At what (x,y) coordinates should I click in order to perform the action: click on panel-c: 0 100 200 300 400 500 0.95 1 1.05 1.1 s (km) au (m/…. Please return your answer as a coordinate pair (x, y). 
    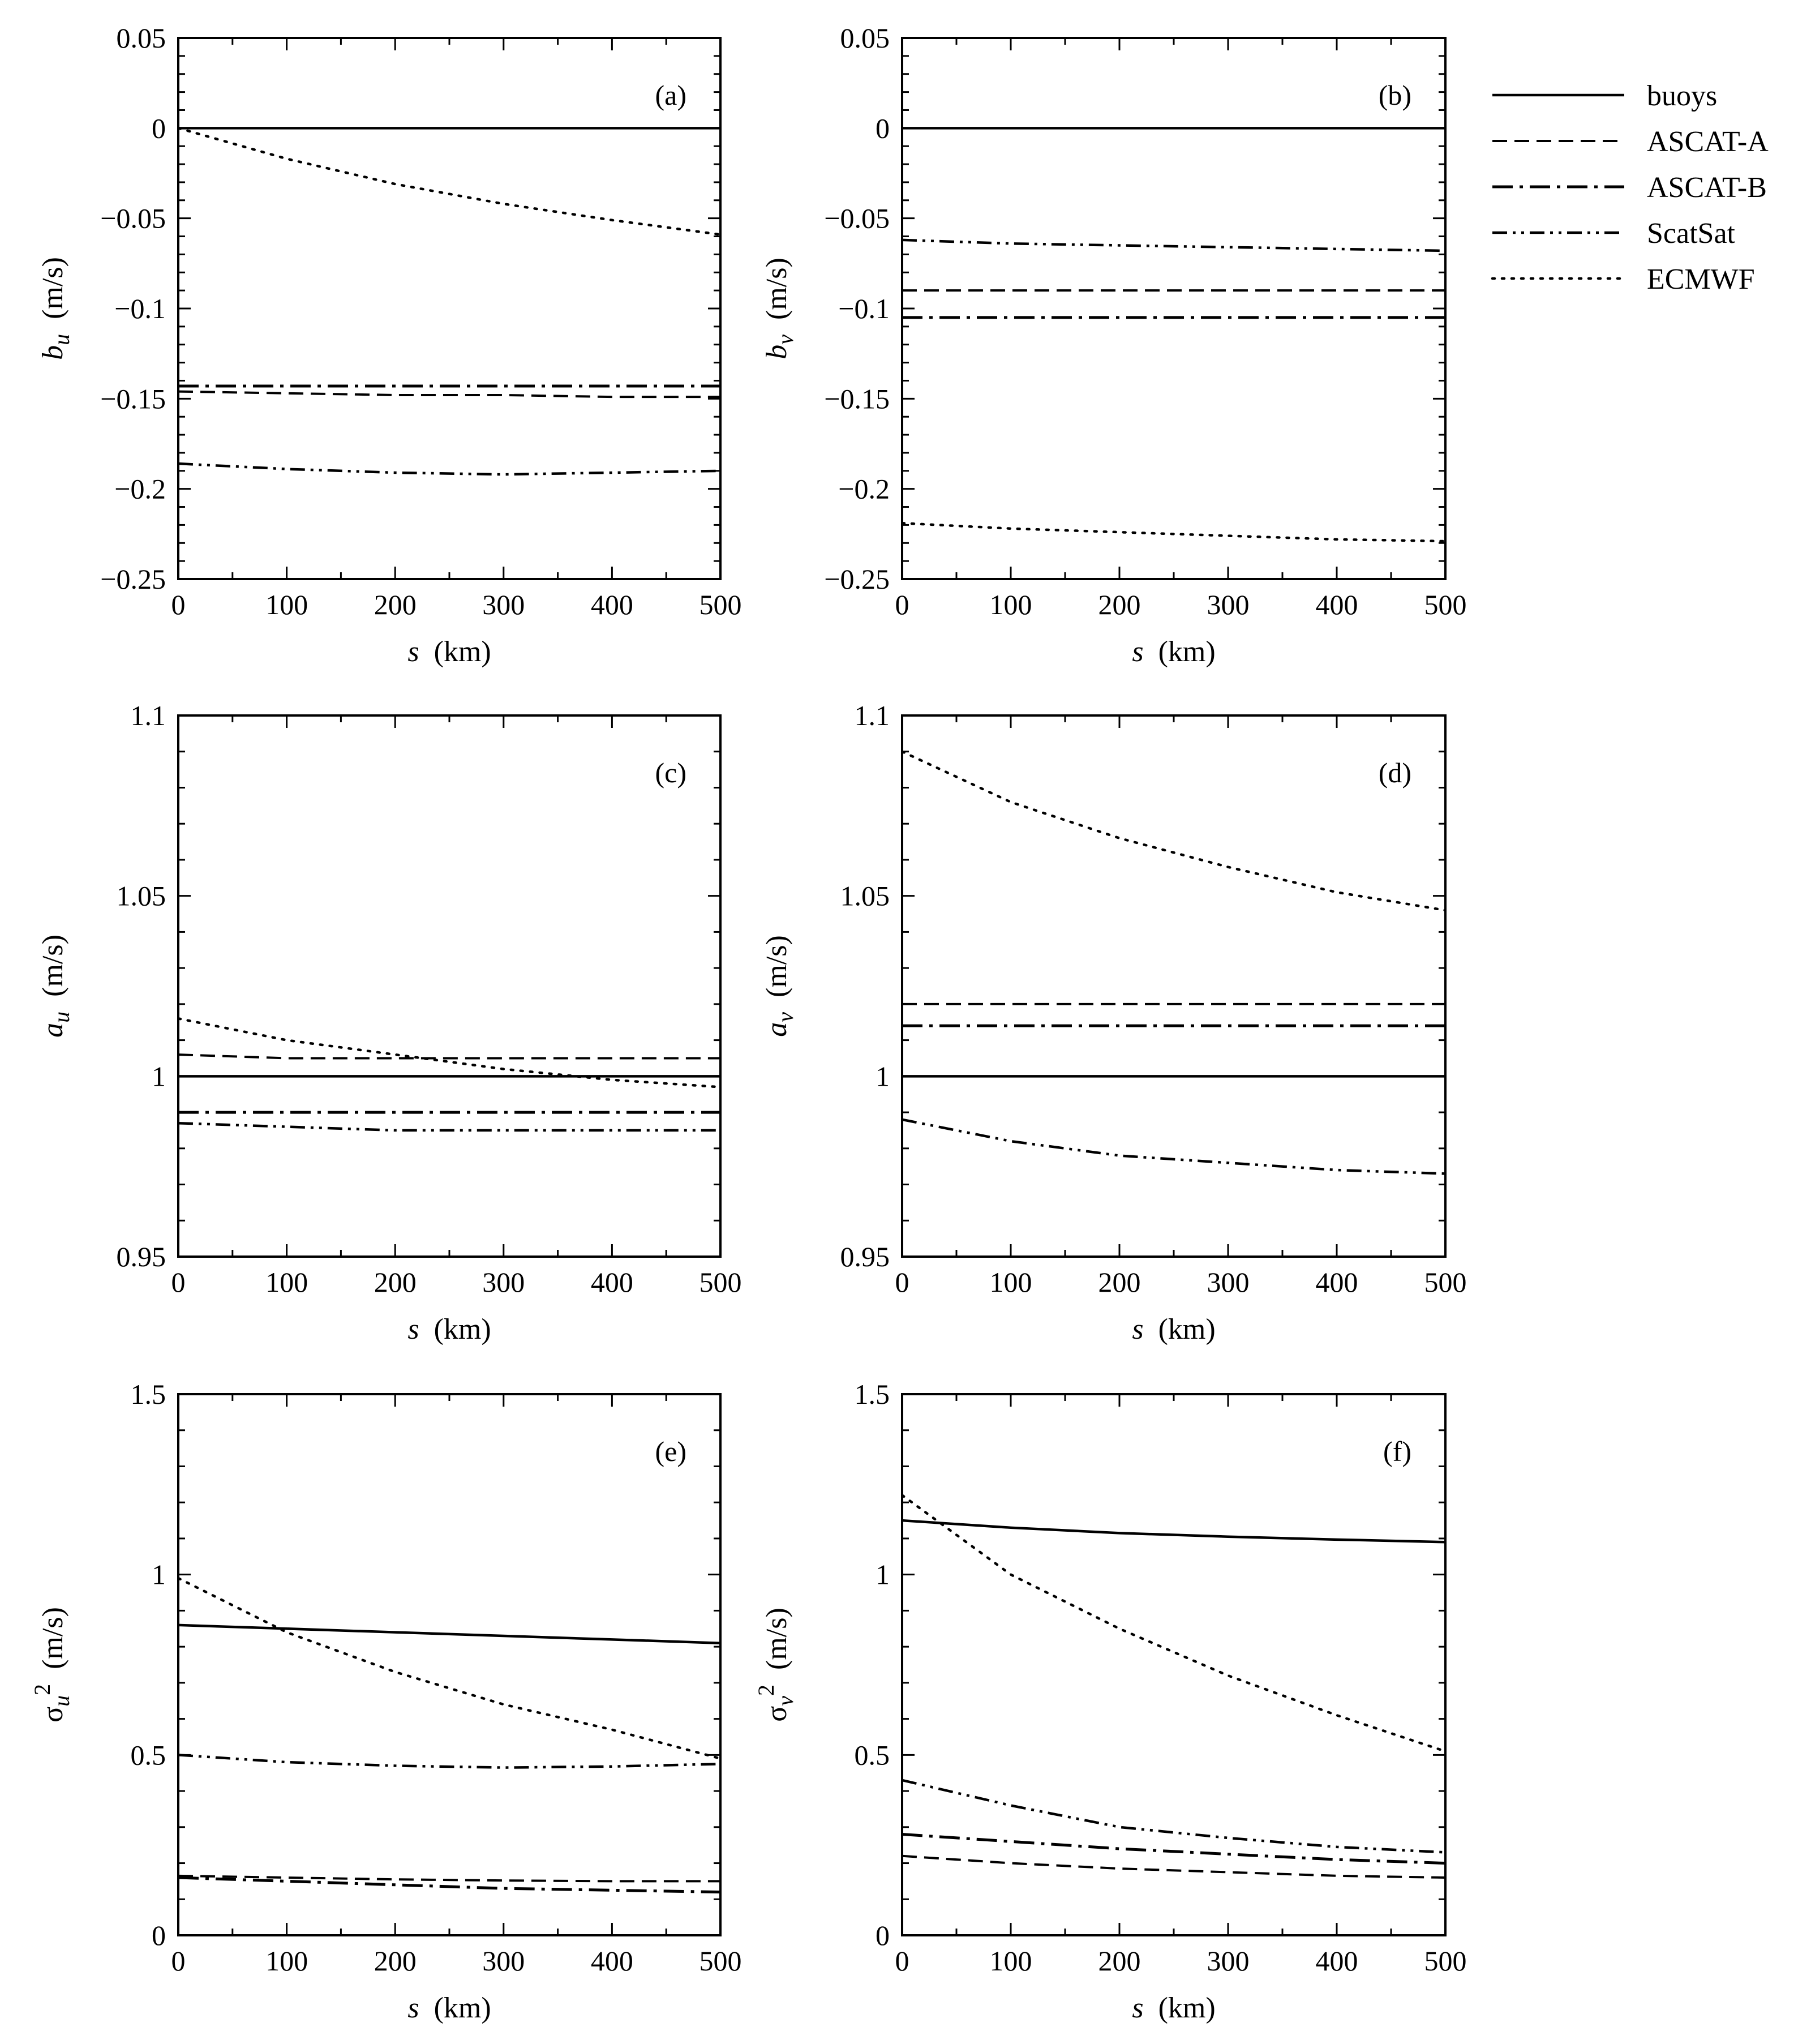
    Looking at the image, I should click on (389, 1022).